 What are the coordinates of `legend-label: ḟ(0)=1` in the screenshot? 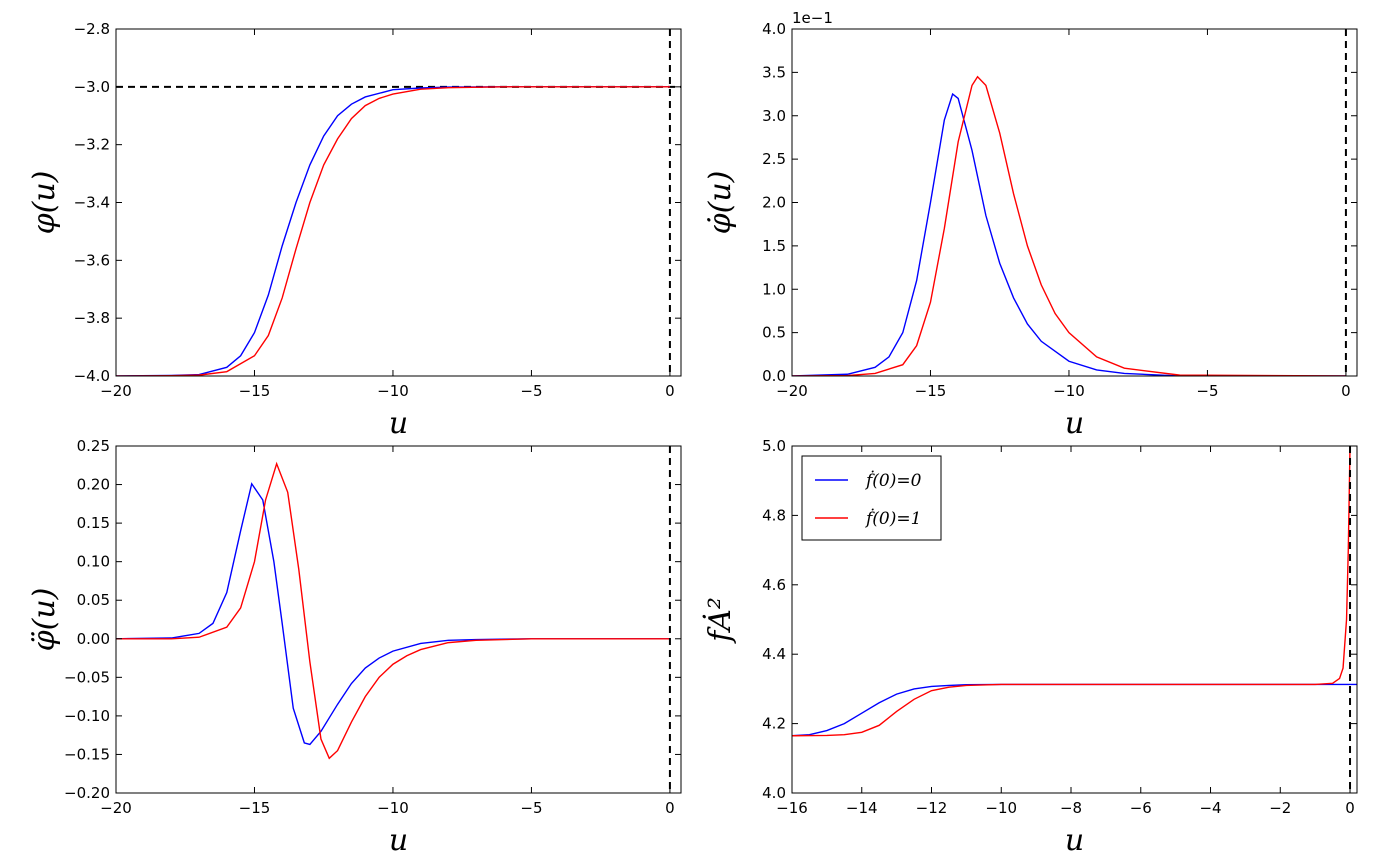 It's located at (892, 519).